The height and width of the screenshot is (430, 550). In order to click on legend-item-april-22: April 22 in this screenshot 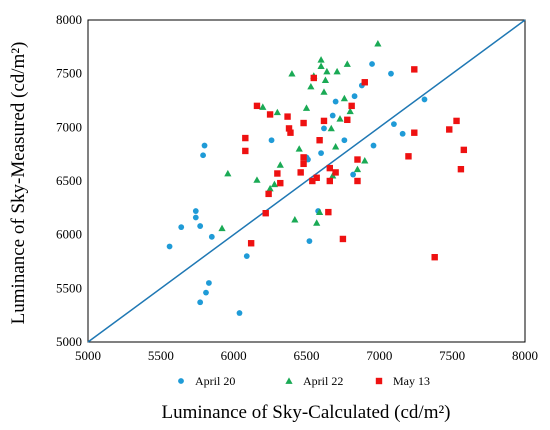, I will do `click(314, 381)`.